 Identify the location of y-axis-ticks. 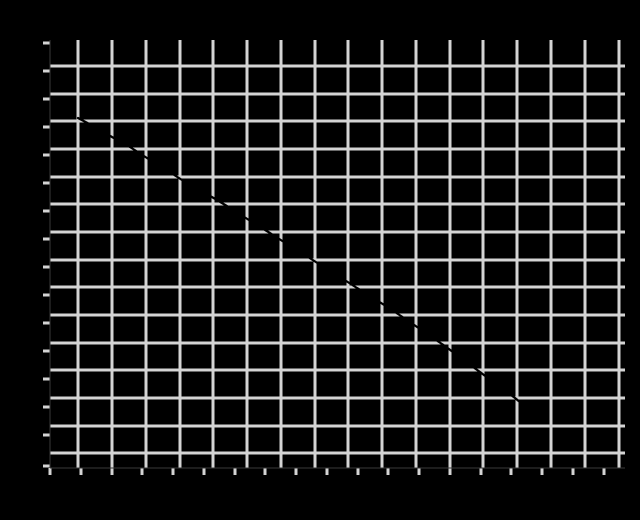
(46, 254).